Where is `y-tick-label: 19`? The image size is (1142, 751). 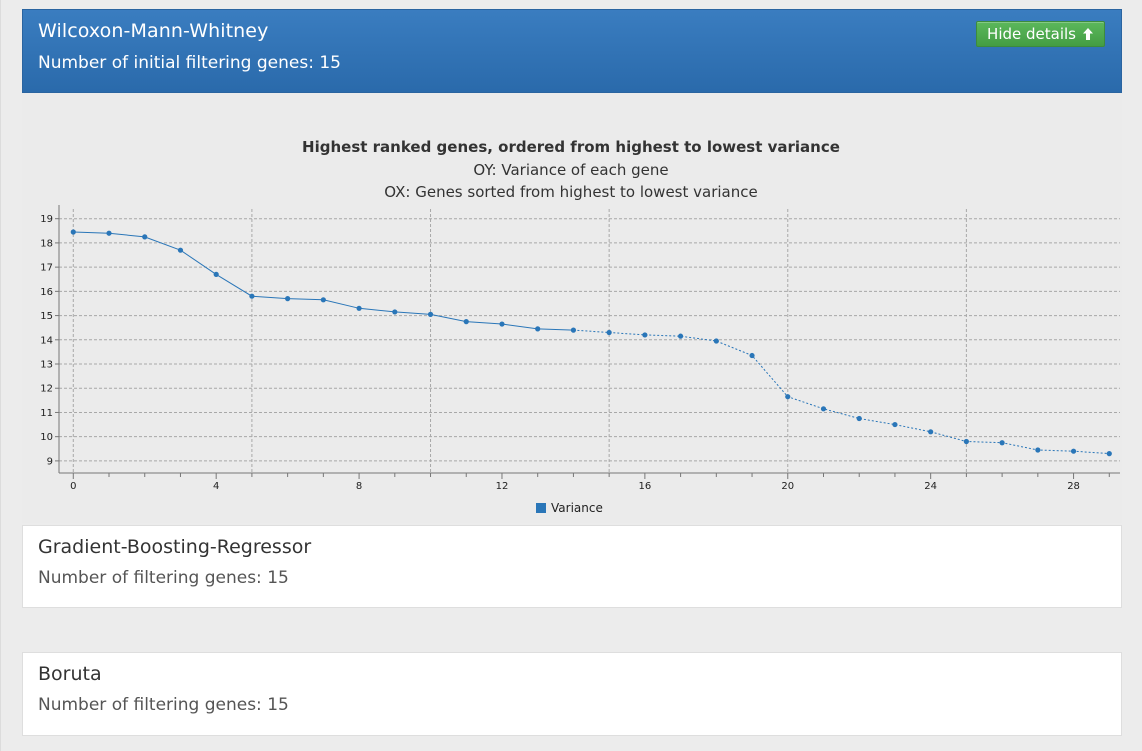
y-tick-label: 19 is located at coordinates (46, 219).